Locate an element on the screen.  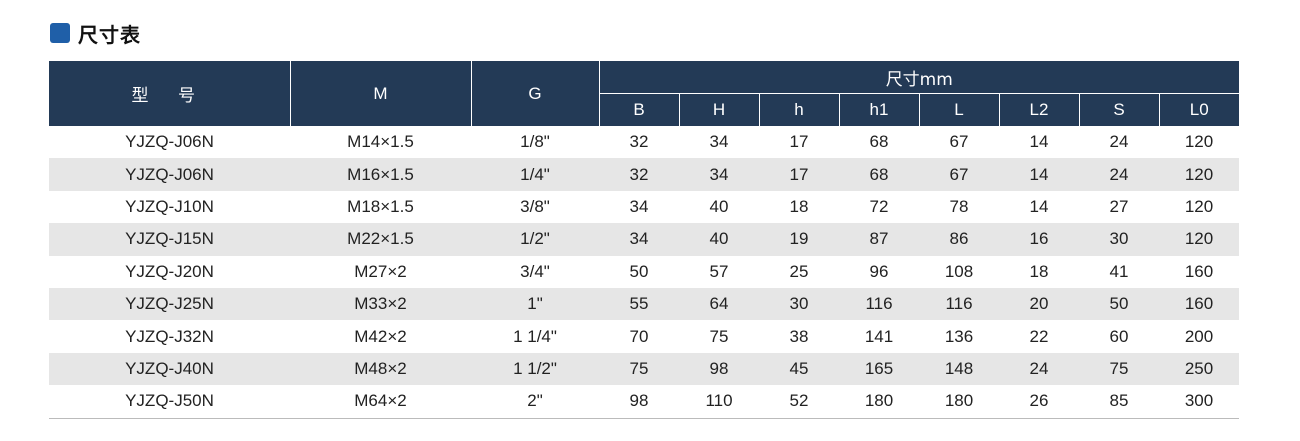
table-cell: 22 is located at coordinates (1039, 336).